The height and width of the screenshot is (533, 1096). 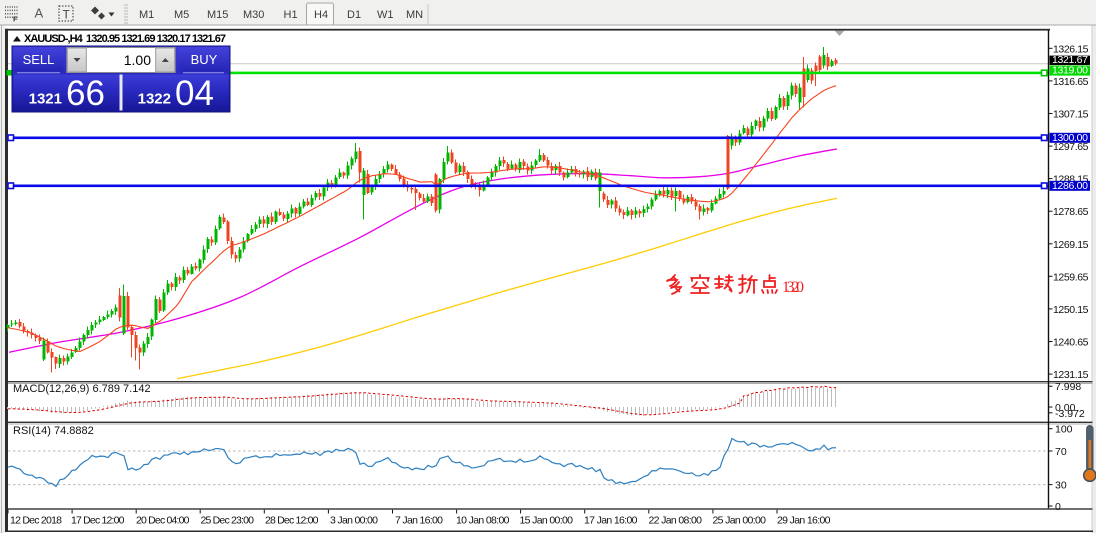 What do you see at coordinates (1070, 60) in the screenshot?
I see `svg-text: 1321.67` at bounding box center [1070, 60].